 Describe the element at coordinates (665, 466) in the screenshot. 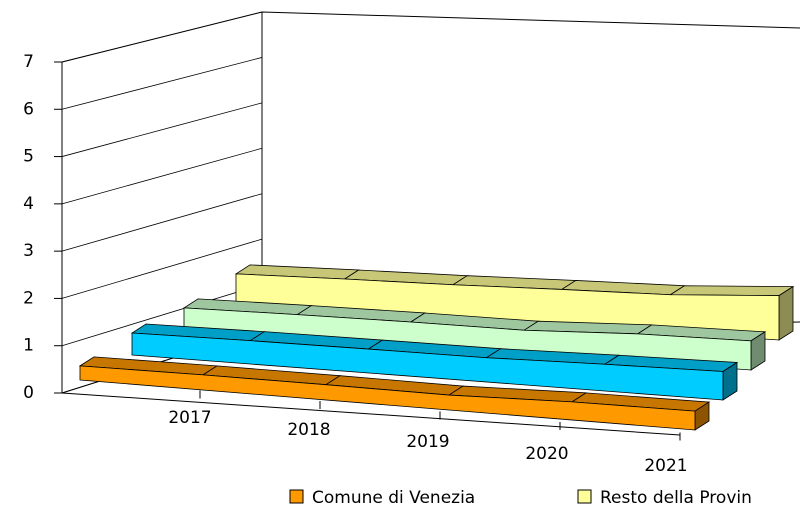

I see `x-tick-label: 2021` at that location.